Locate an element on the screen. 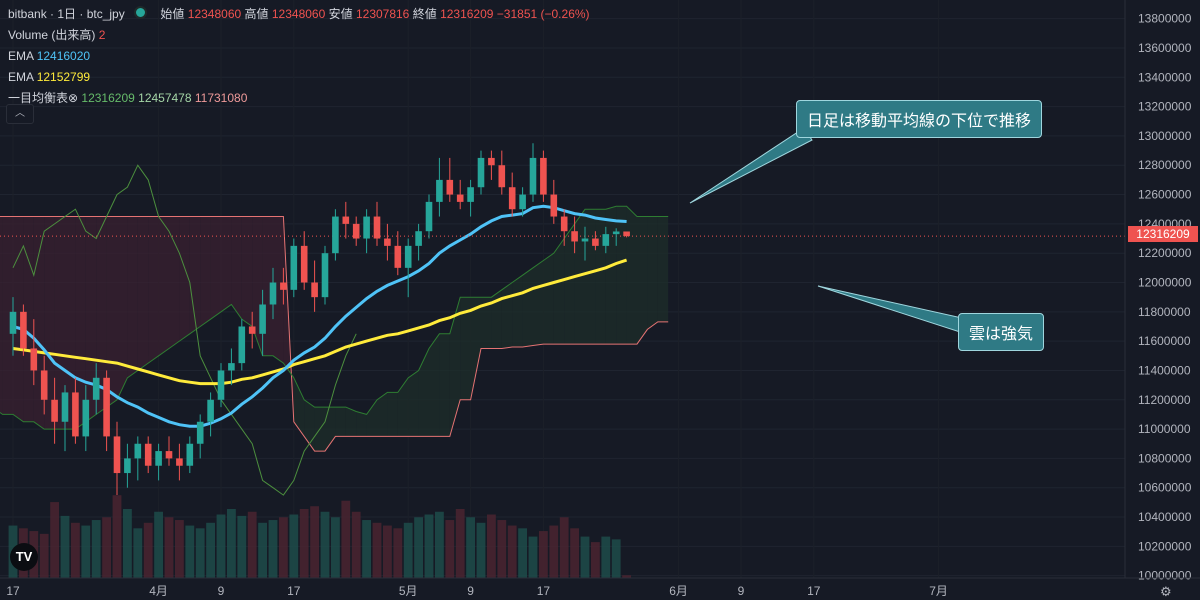 This screenshot has height=600, width=1200. ichimoku-value-2: 12457478 is located at coordinates (165, 98).